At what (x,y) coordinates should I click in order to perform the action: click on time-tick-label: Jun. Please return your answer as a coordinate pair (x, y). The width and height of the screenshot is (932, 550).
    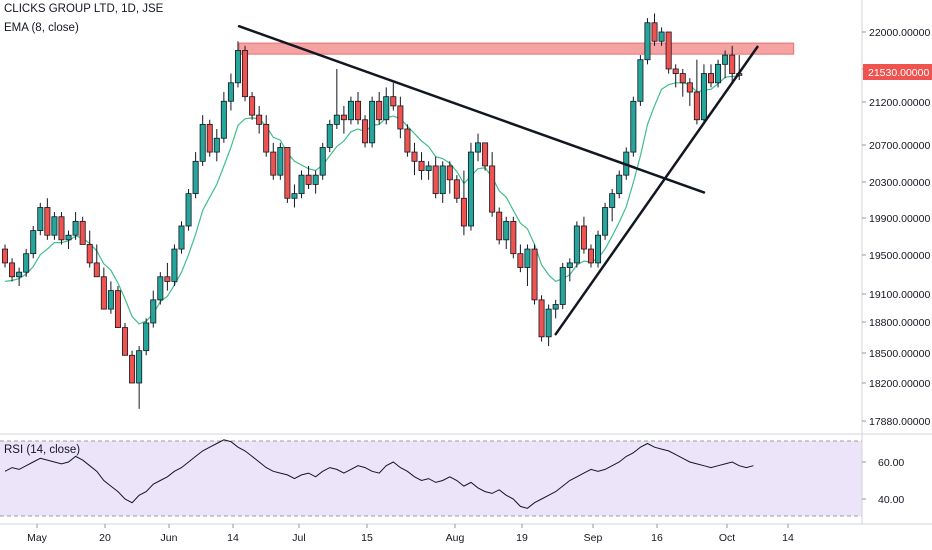
    Looking at the image, I should click on (169, 538).